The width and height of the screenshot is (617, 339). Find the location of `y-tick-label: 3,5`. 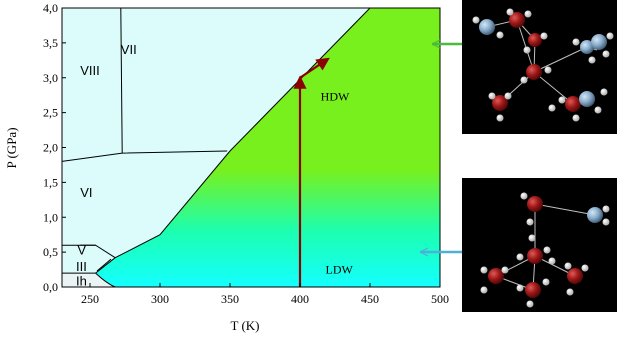

y-tick-label: 3,5 is located at coordinates (50, 43).